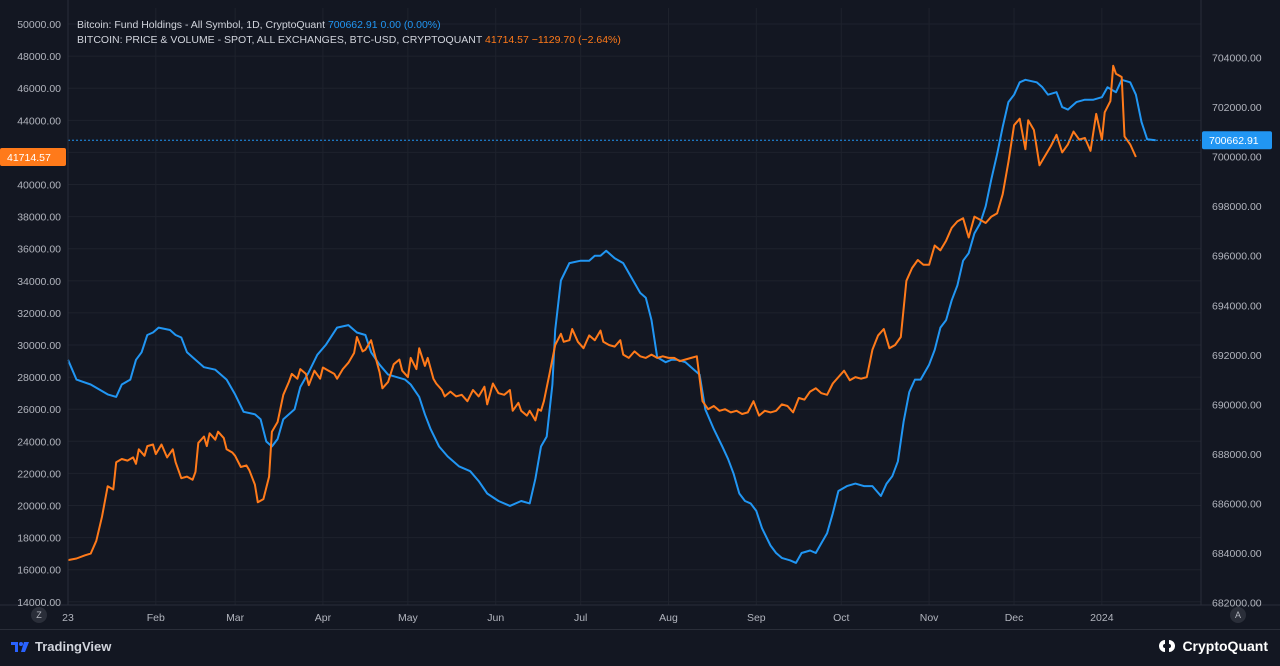  What do you see at coordinates (1225, 646) in the screenshot?
I see `cryptoquant-label: CryptoQuant` at bounding box center [1225, 646].